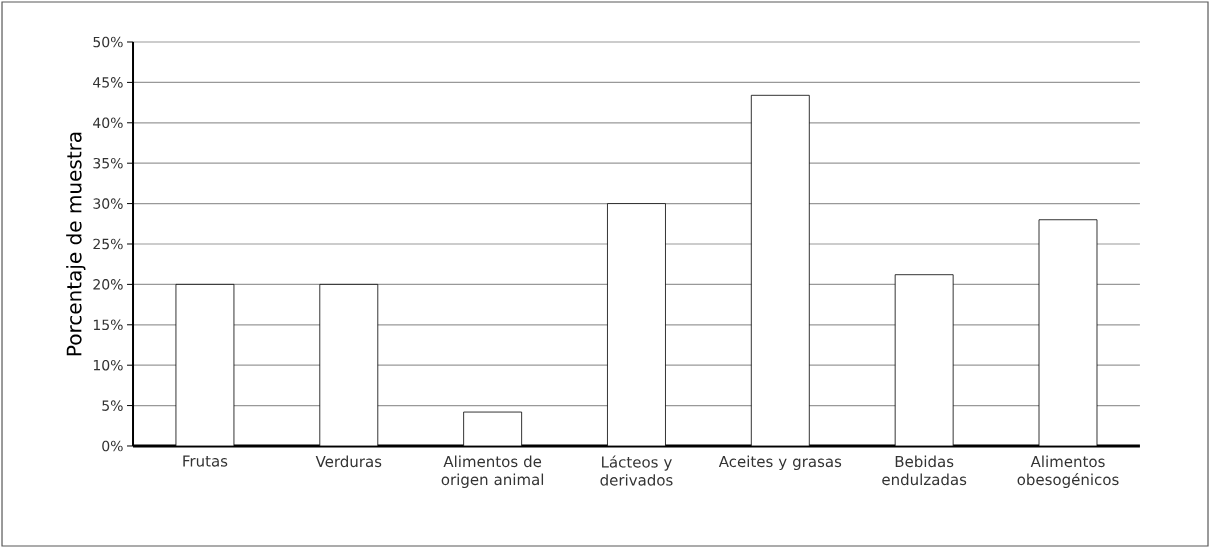  What do you see at coordinates (492, 472) in the screenshot?
I see `x-tick-label: Alimentos de origen animal` at bounding box center [492, 472].